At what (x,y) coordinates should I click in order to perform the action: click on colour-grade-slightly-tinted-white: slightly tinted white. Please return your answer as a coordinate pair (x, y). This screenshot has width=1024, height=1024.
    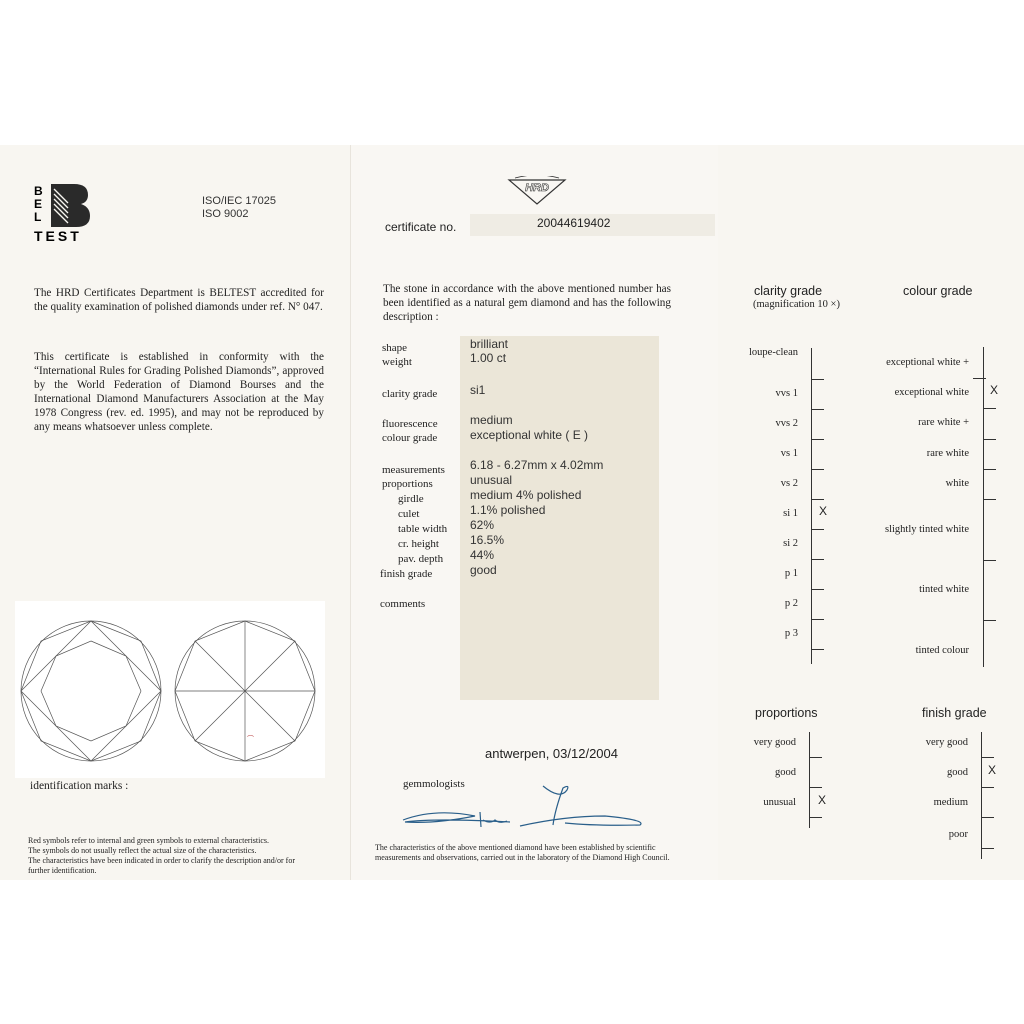
    Looking at the image, I should click on (927, 529).